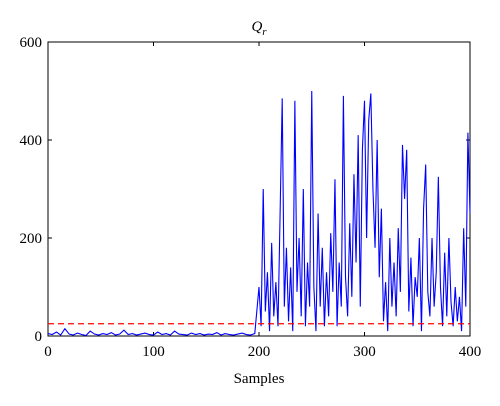 The height and width of the screenshot is (406, 500). What do you see at coordinates (153, 352) in the screenshot?
I see `x-tick-label: 100` at bounding box center [153, 352].